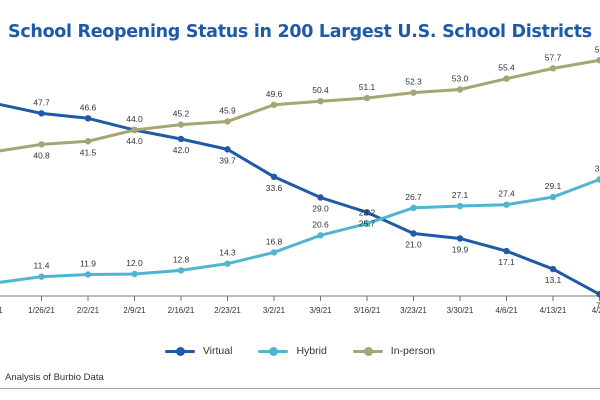 The width and height of the screenshot is (600, 400). I want to click on data-label-virtual: 7., so click(598, 305).